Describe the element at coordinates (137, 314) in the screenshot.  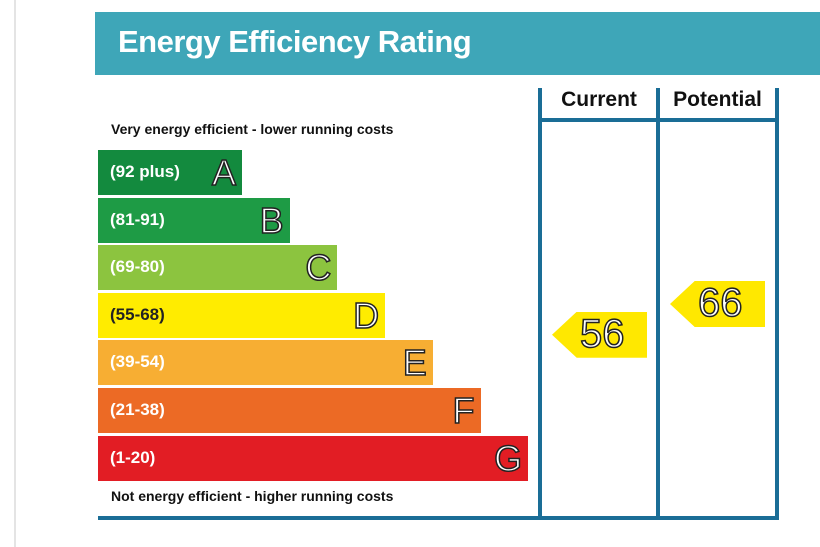
I see `band-range: (55-68)` at that location.